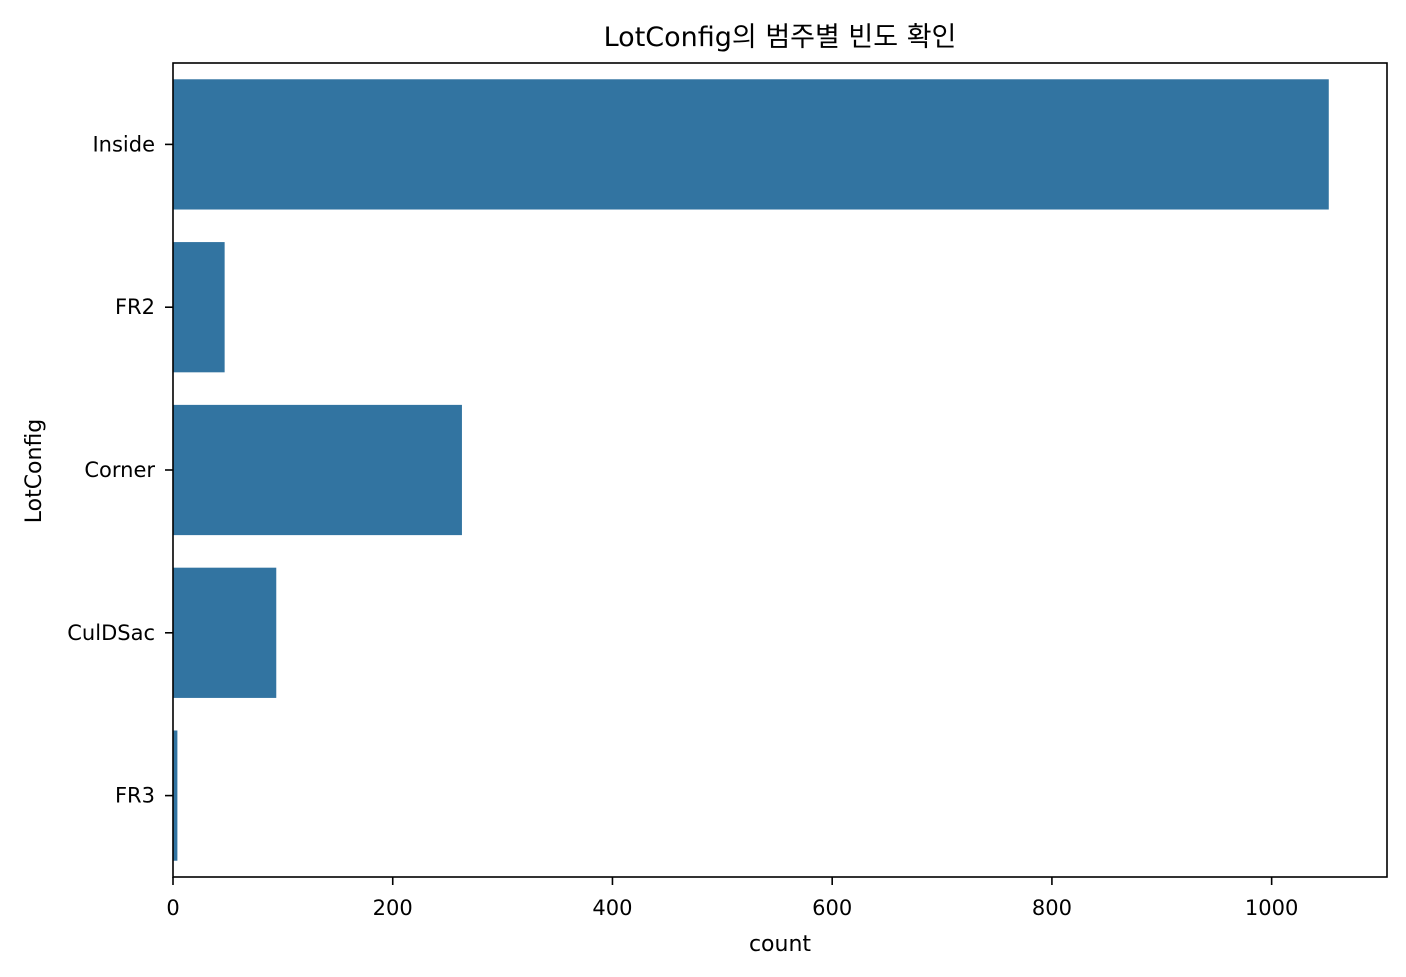 This screenshot has height=977, width=1406. Describe the element at coordinates (1271, 908) in the screenshot. I see `x-tick-label-1000: 1000` at that location.